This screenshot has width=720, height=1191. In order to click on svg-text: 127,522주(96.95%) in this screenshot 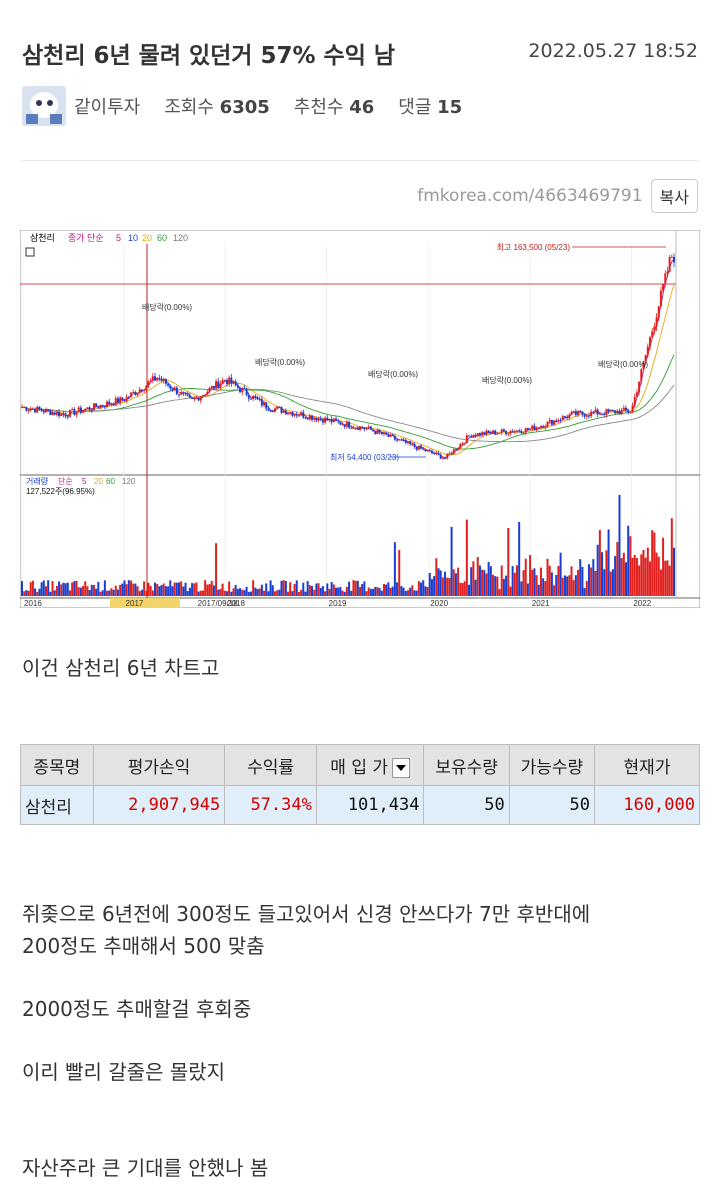, I will do `click(60, 491)`.